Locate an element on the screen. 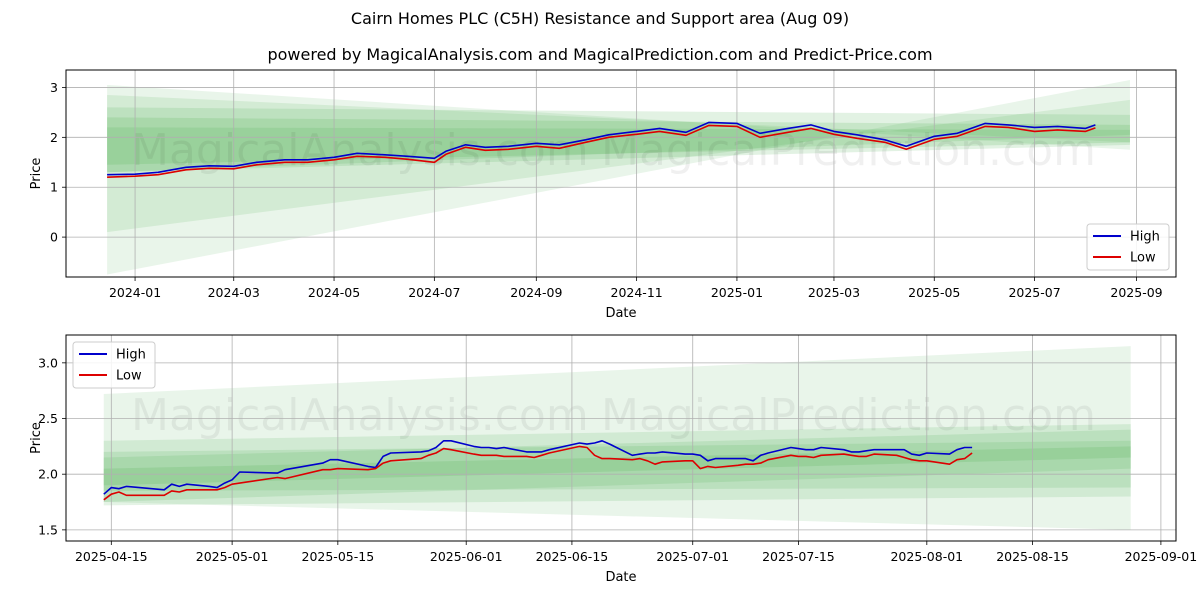 This screenshot has height=600, width=1200. x-tick-label: 2024-01 is located at coordinates (135, 292).